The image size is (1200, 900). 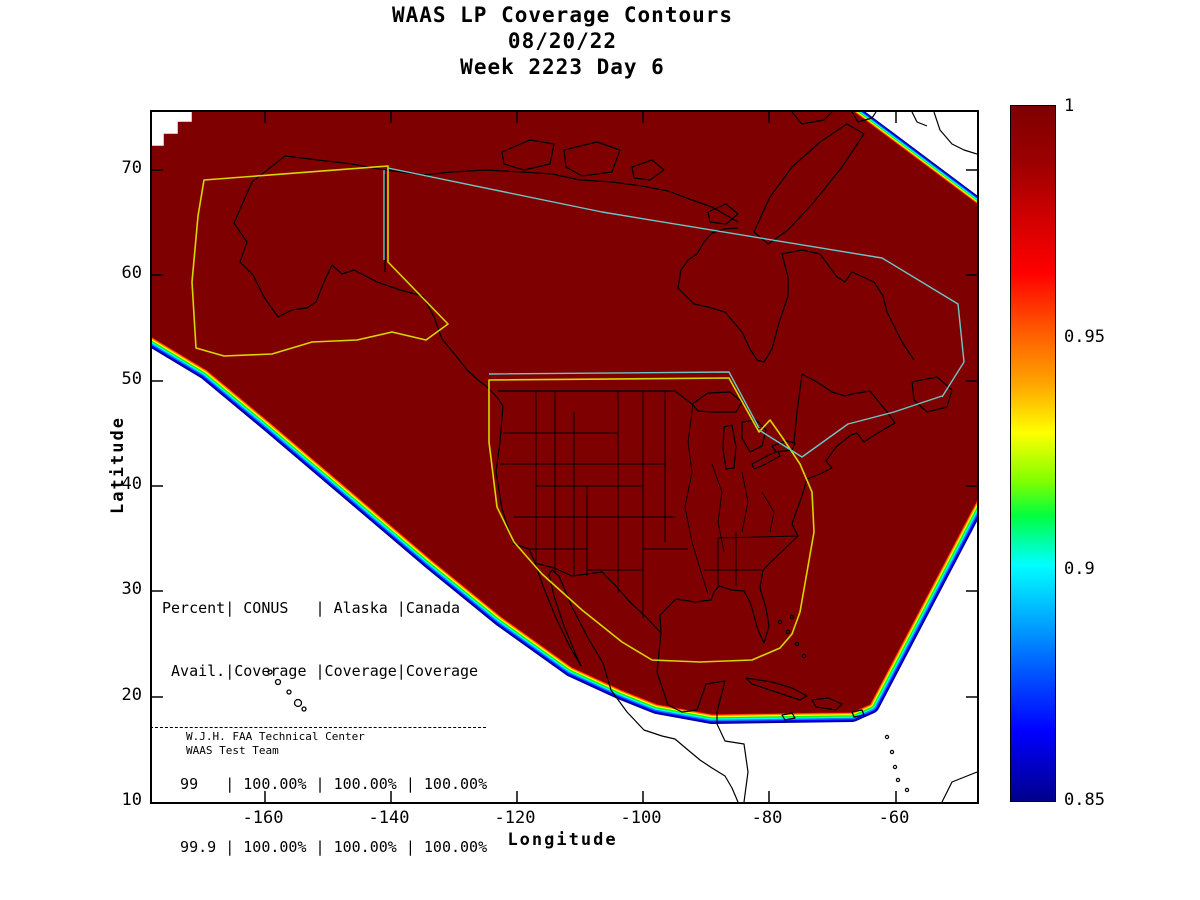 What do you see at coordinates (325, 784) in the screenshot?
I see `availability-table-row-99: 99 | 100.00% | 100.00% | 100.00%` at bounding box center [325, 784].